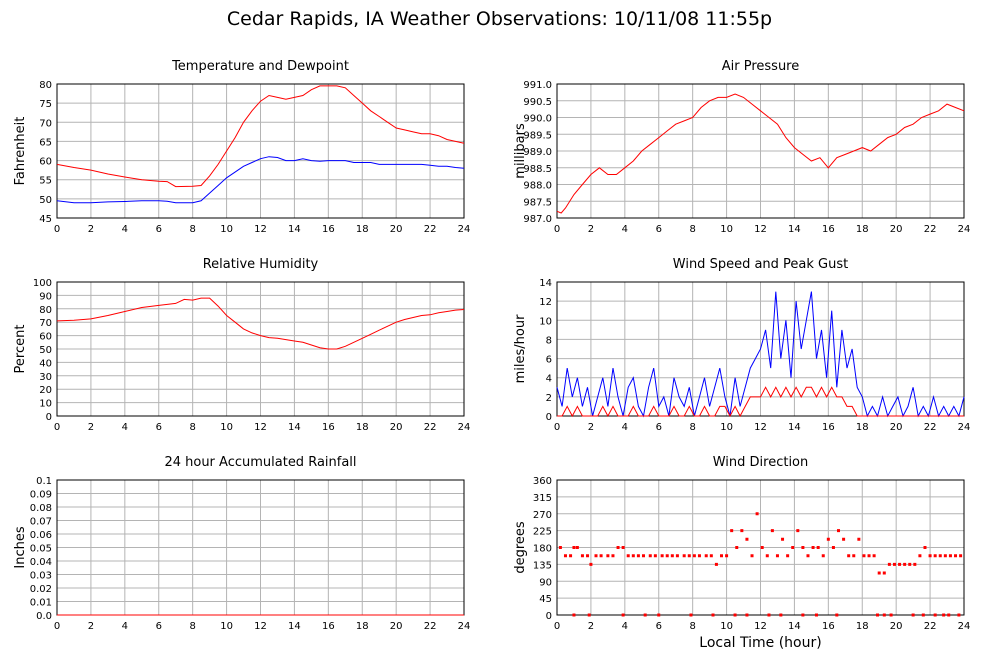 This screenshot has height=659, width=999. Describe the element at coordinates (549, 340) in the screenshot. I see `y-tick-label: 8` at that location.